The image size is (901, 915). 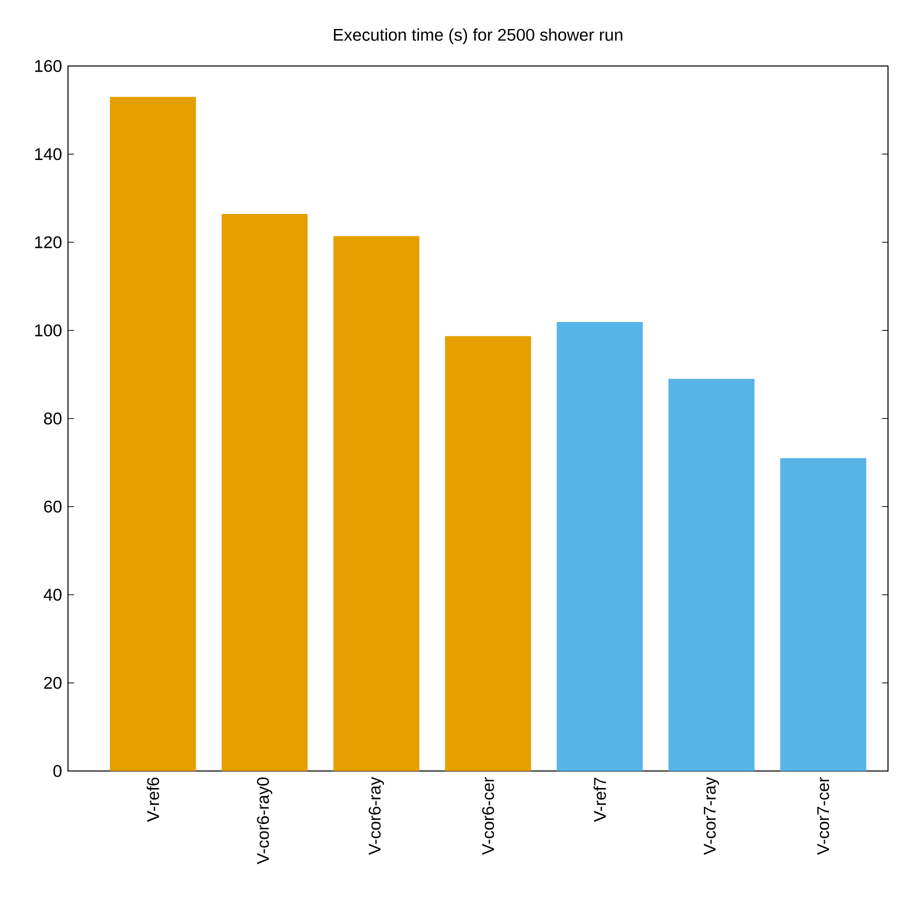 I want to click on x-tick-label: V-cor7-ray, so click(x=712, y=815).